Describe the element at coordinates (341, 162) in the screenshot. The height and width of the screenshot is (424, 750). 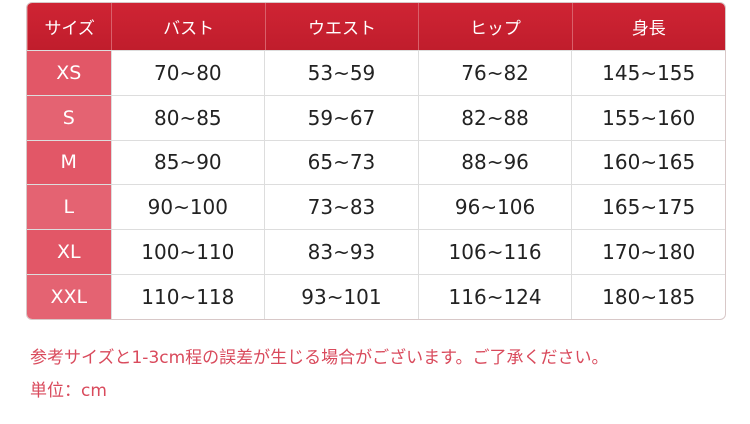
I see `table-cell: 65~73` at that location.